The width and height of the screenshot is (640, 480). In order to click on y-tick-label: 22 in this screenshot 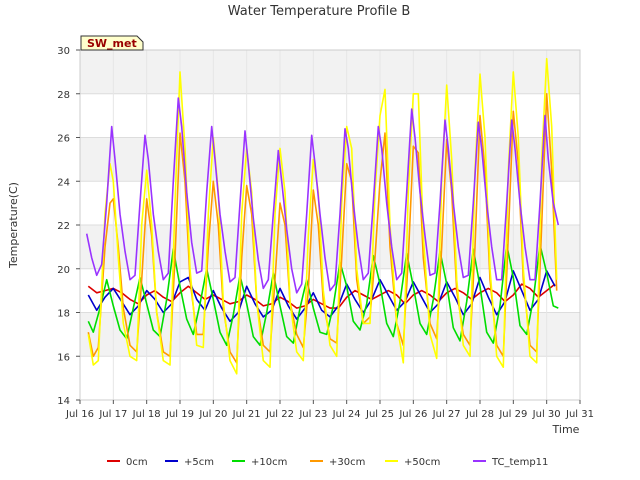, I will do `click(63, 226)`.